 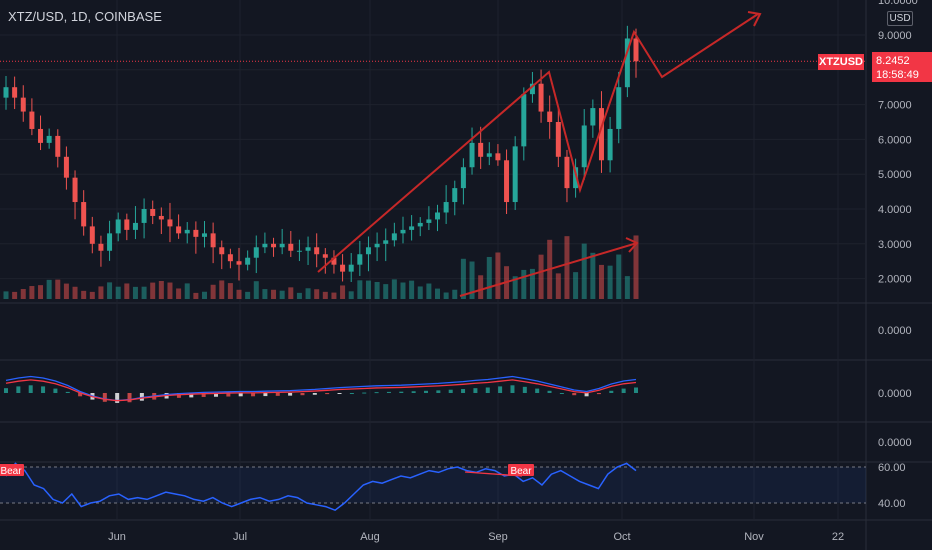 What do you see at coordinates (498, 537) in the screenshot?
I see `time-tick-label: Sep` at bounding box center [498, 537].